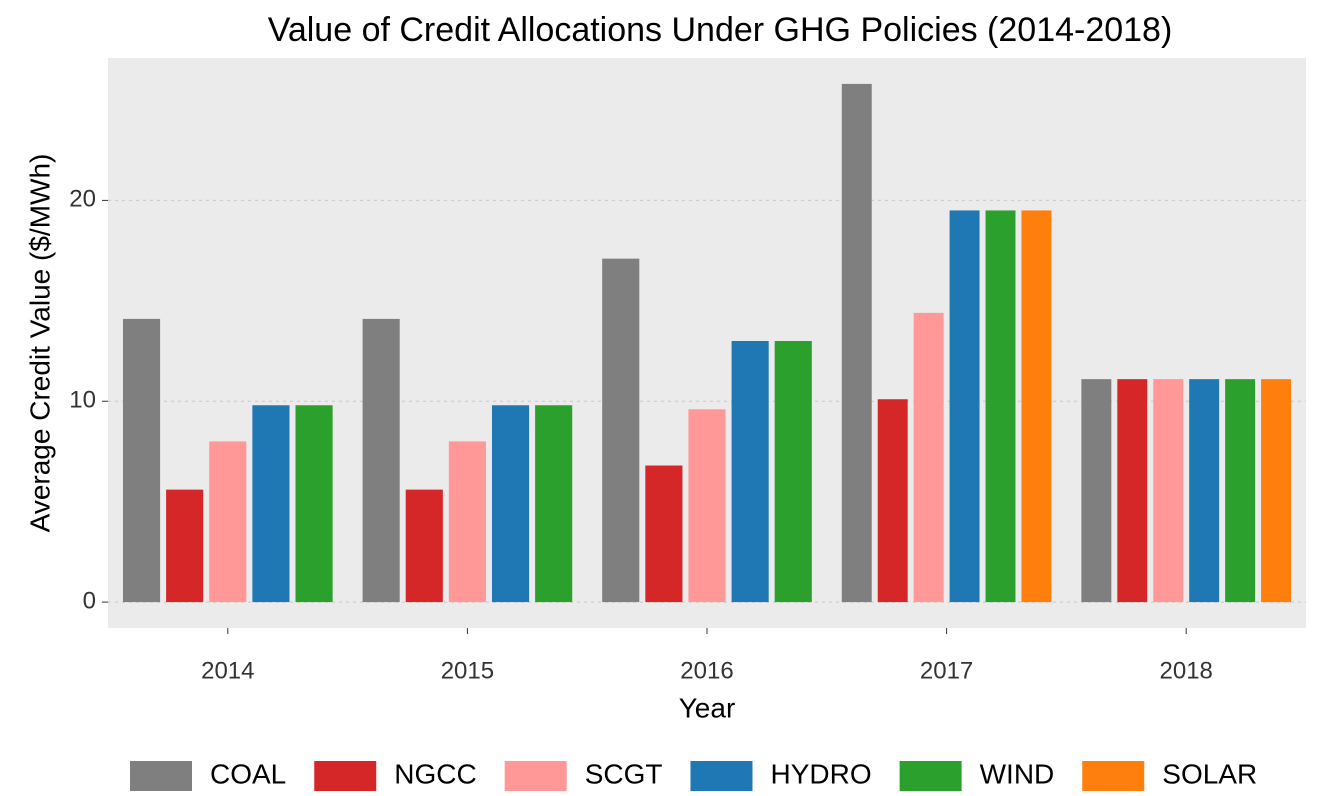 Image resolution: width=1321 pixels, height=796 pixels. Describe the element at coordinates (39, 343) in the screenshot. I see `y-axis-label: Average Credit Value ($/MWh)` at that location.